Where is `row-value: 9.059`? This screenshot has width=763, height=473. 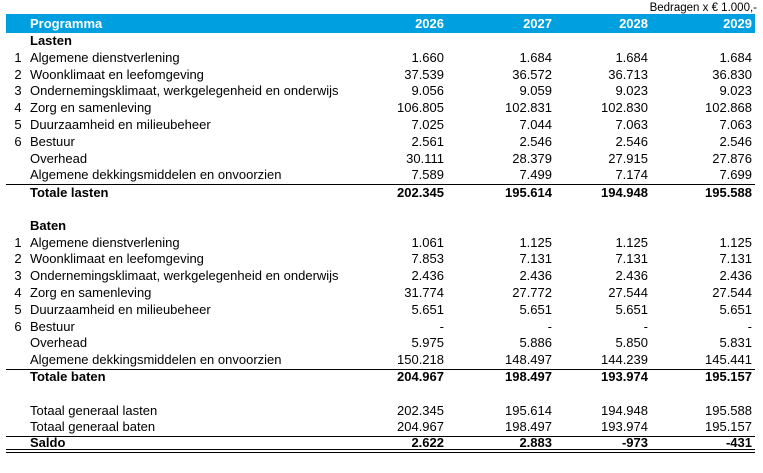
row-value: 9.059 is located at coordinates (535, 91).